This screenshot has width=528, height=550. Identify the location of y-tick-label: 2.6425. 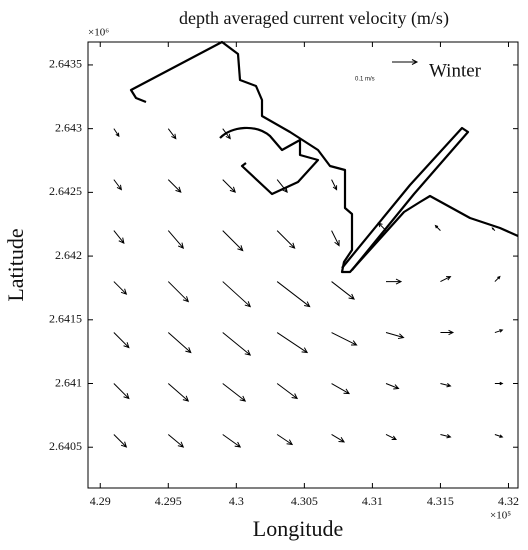
(65, 191).